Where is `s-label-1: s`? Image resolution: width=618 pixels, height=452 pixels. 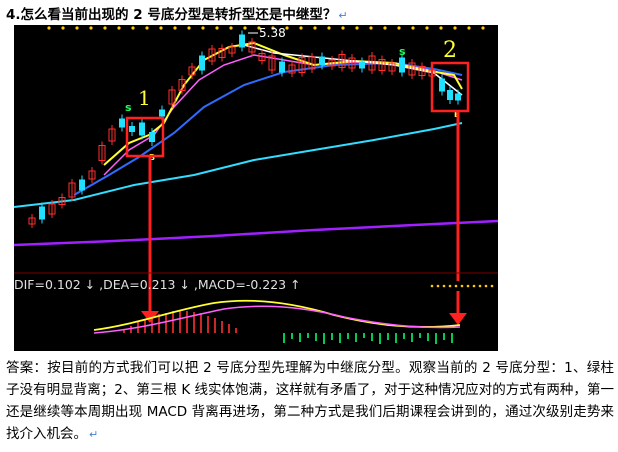
s-label-1: s is located at coordinates (128, 107).